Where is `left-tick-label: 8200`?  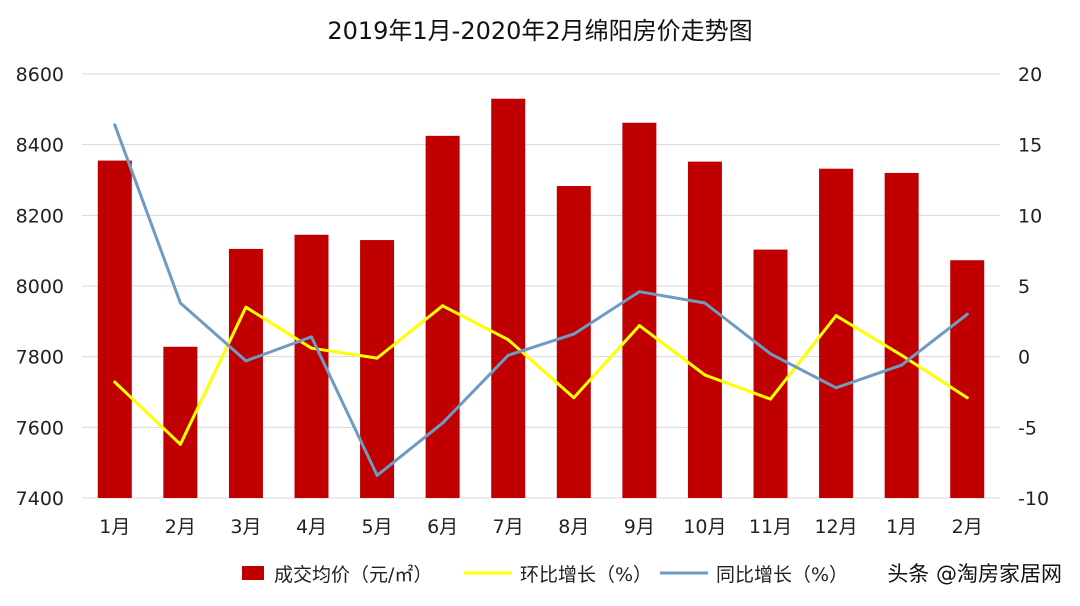 left-tick-label: 8200 is located at coordinates (40, 216).